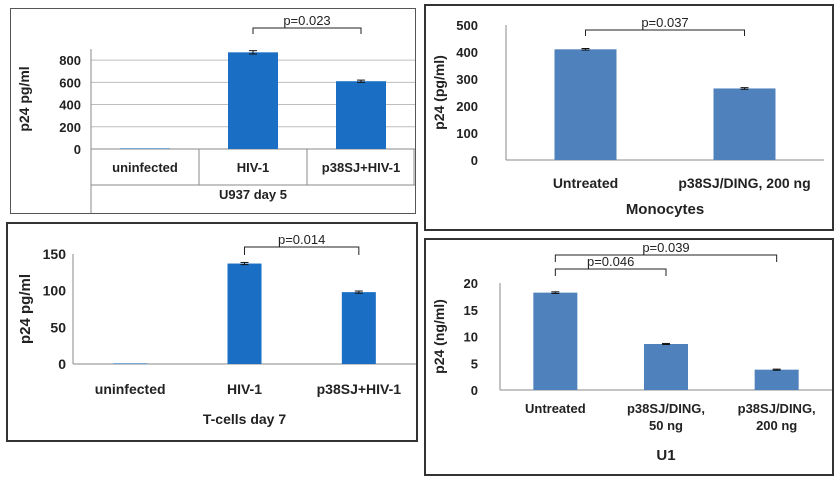 Image resolution: width=837 pixels, height=479 pixels. Describe the element at coordinates (665, 209) in the screenshot. I see `x-axis-title: Monocytes` at that location.